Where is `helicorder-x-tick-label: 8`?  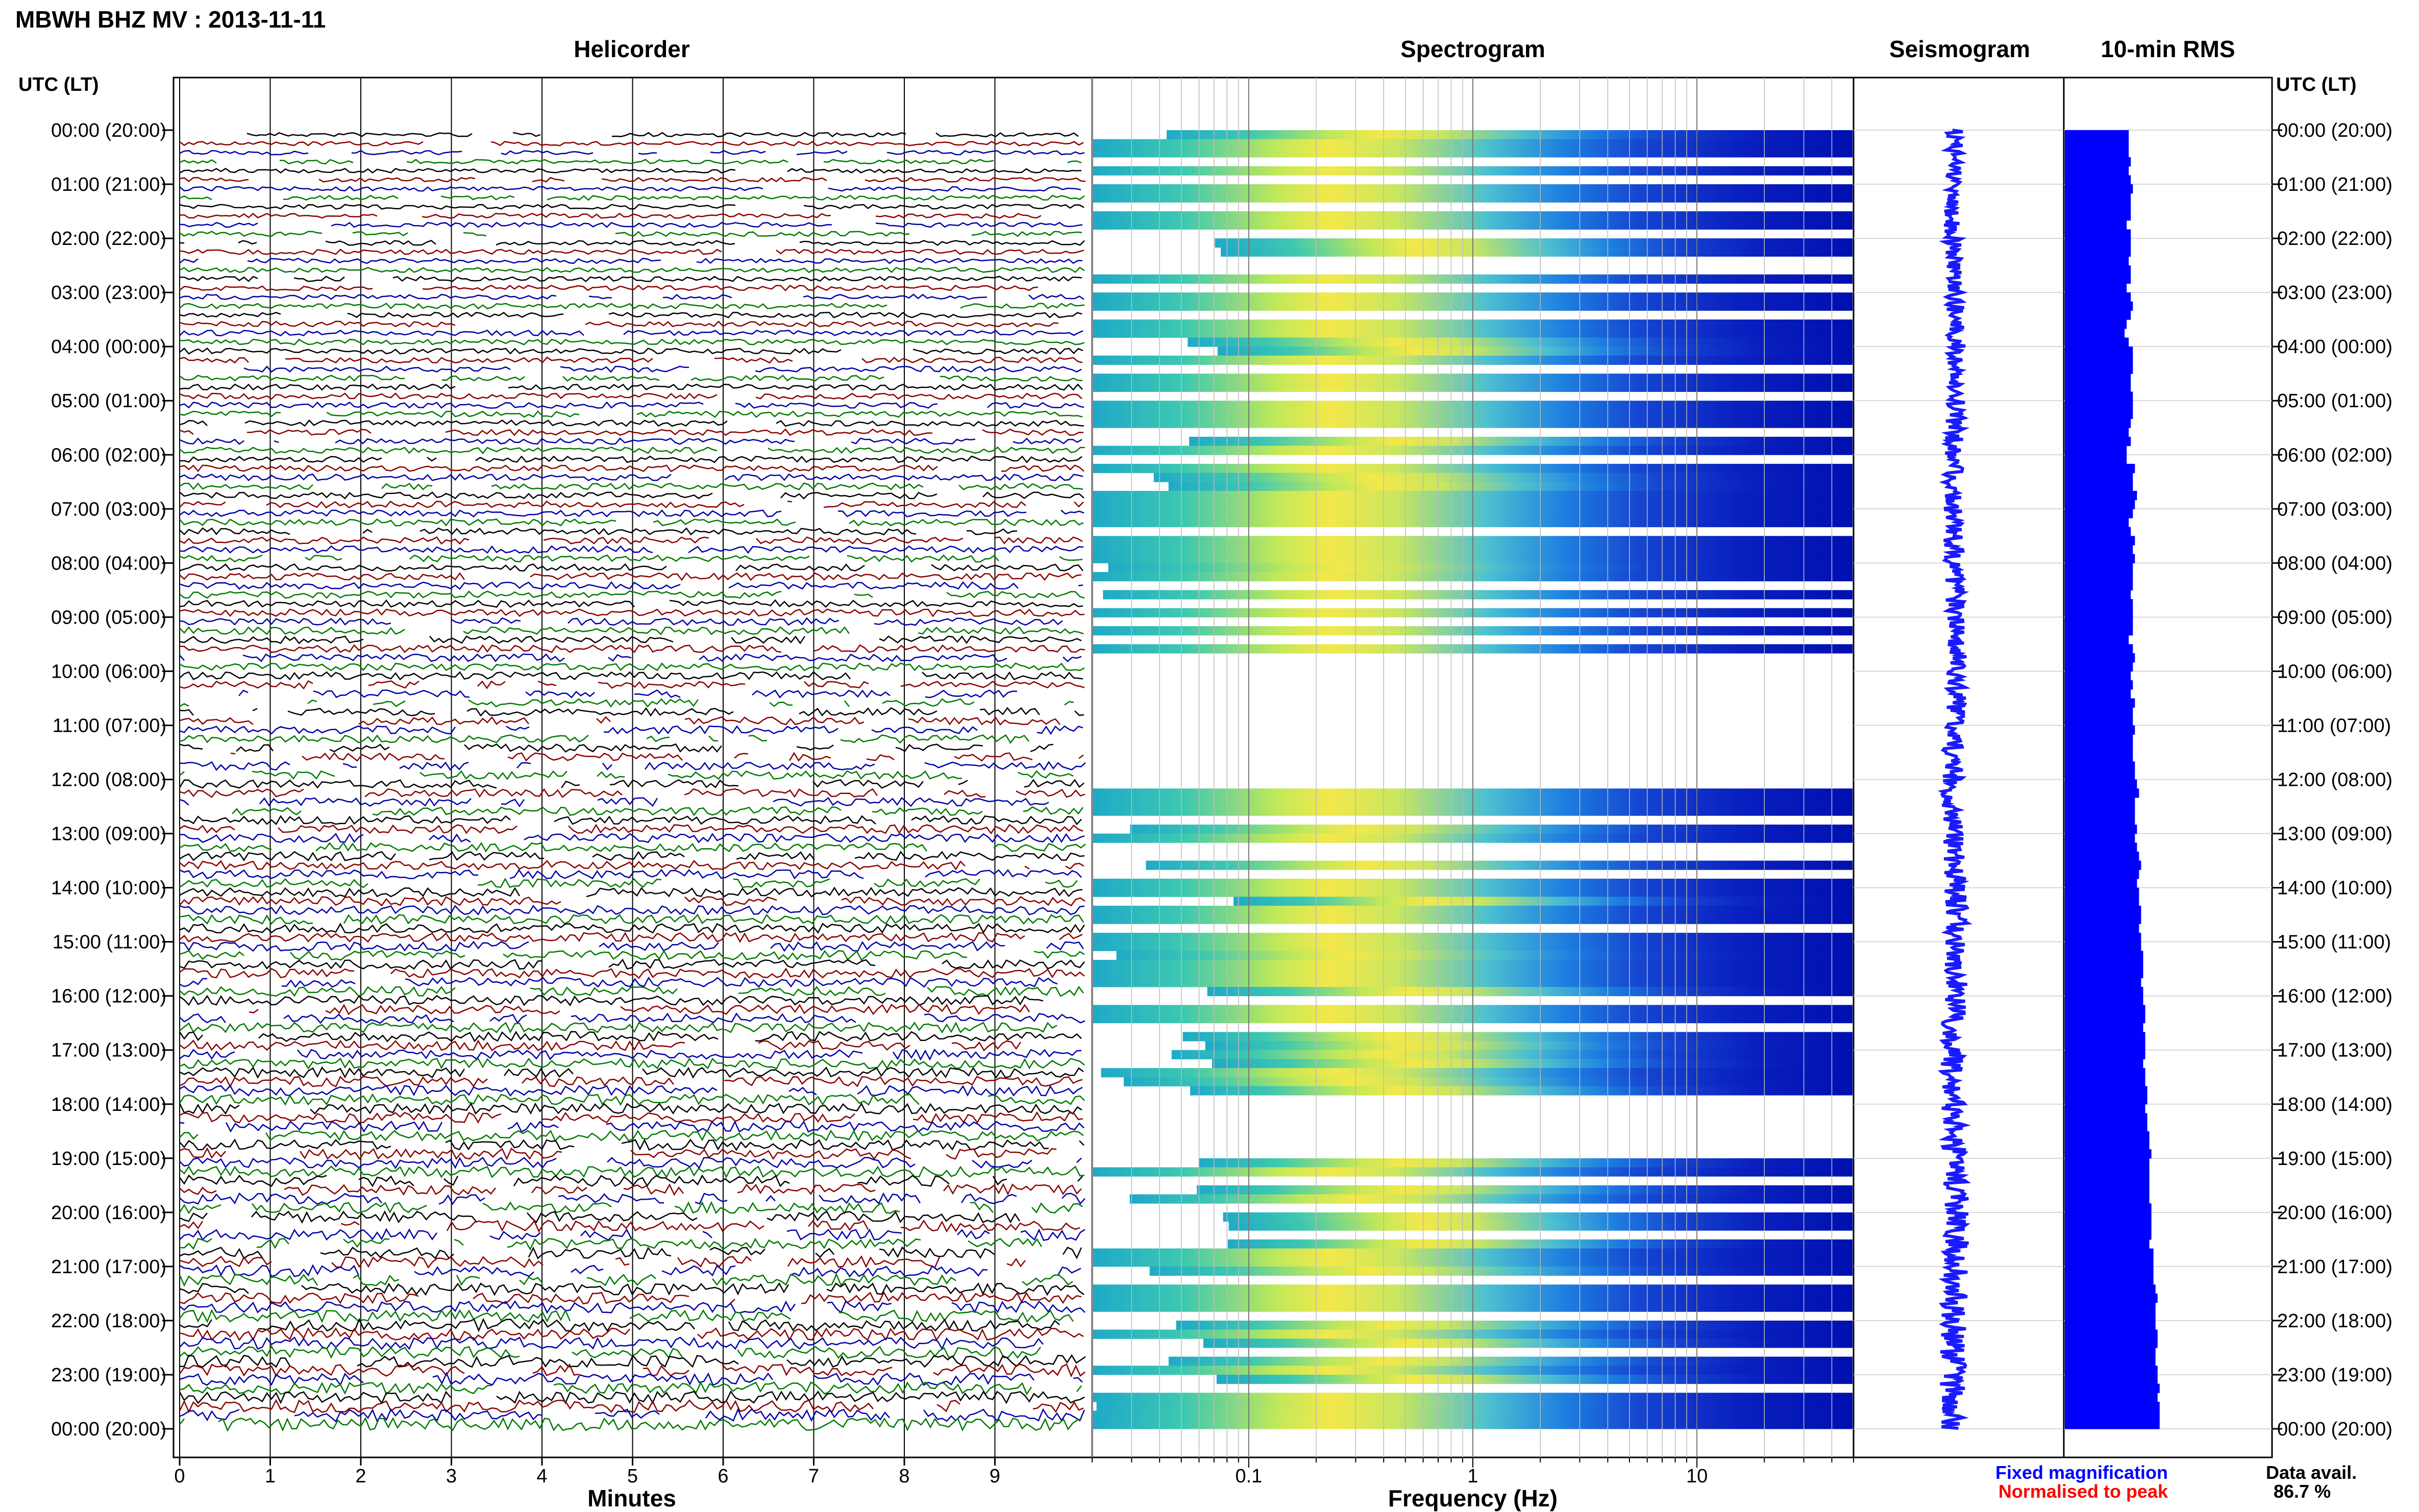
helicorder-x-tick-label: 8 is located at coordinates (904, 1476).